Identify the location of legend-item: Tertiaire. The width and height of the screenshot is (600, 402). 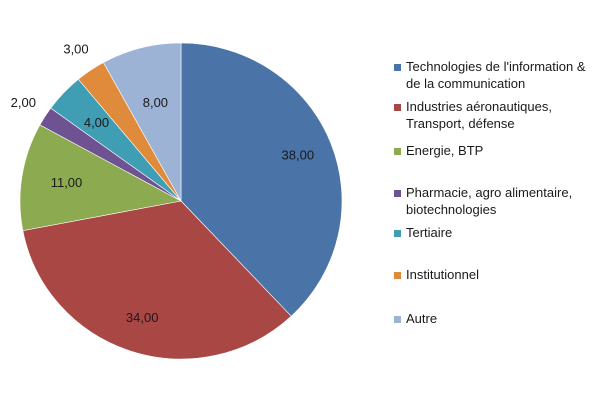
(423, 232).